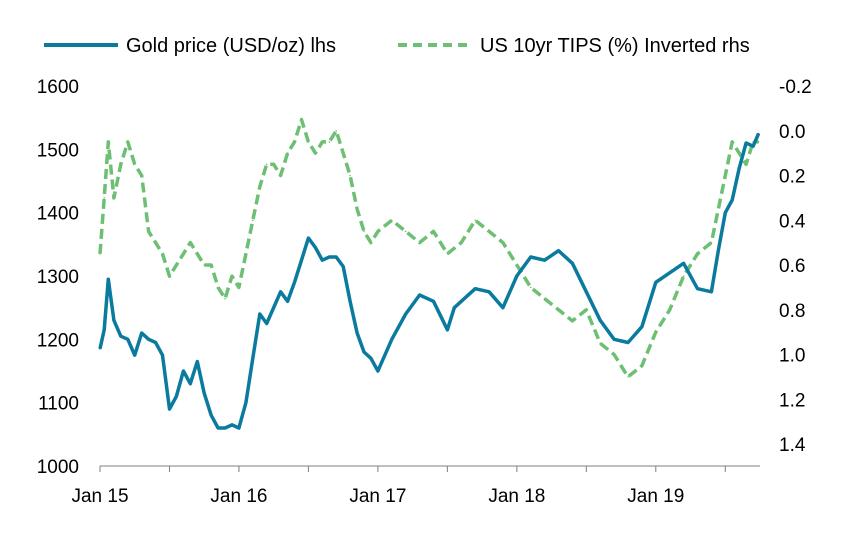 The image size is (860, 548). I want to click on y-right-tick-label: 0.2, so click(792, 177).